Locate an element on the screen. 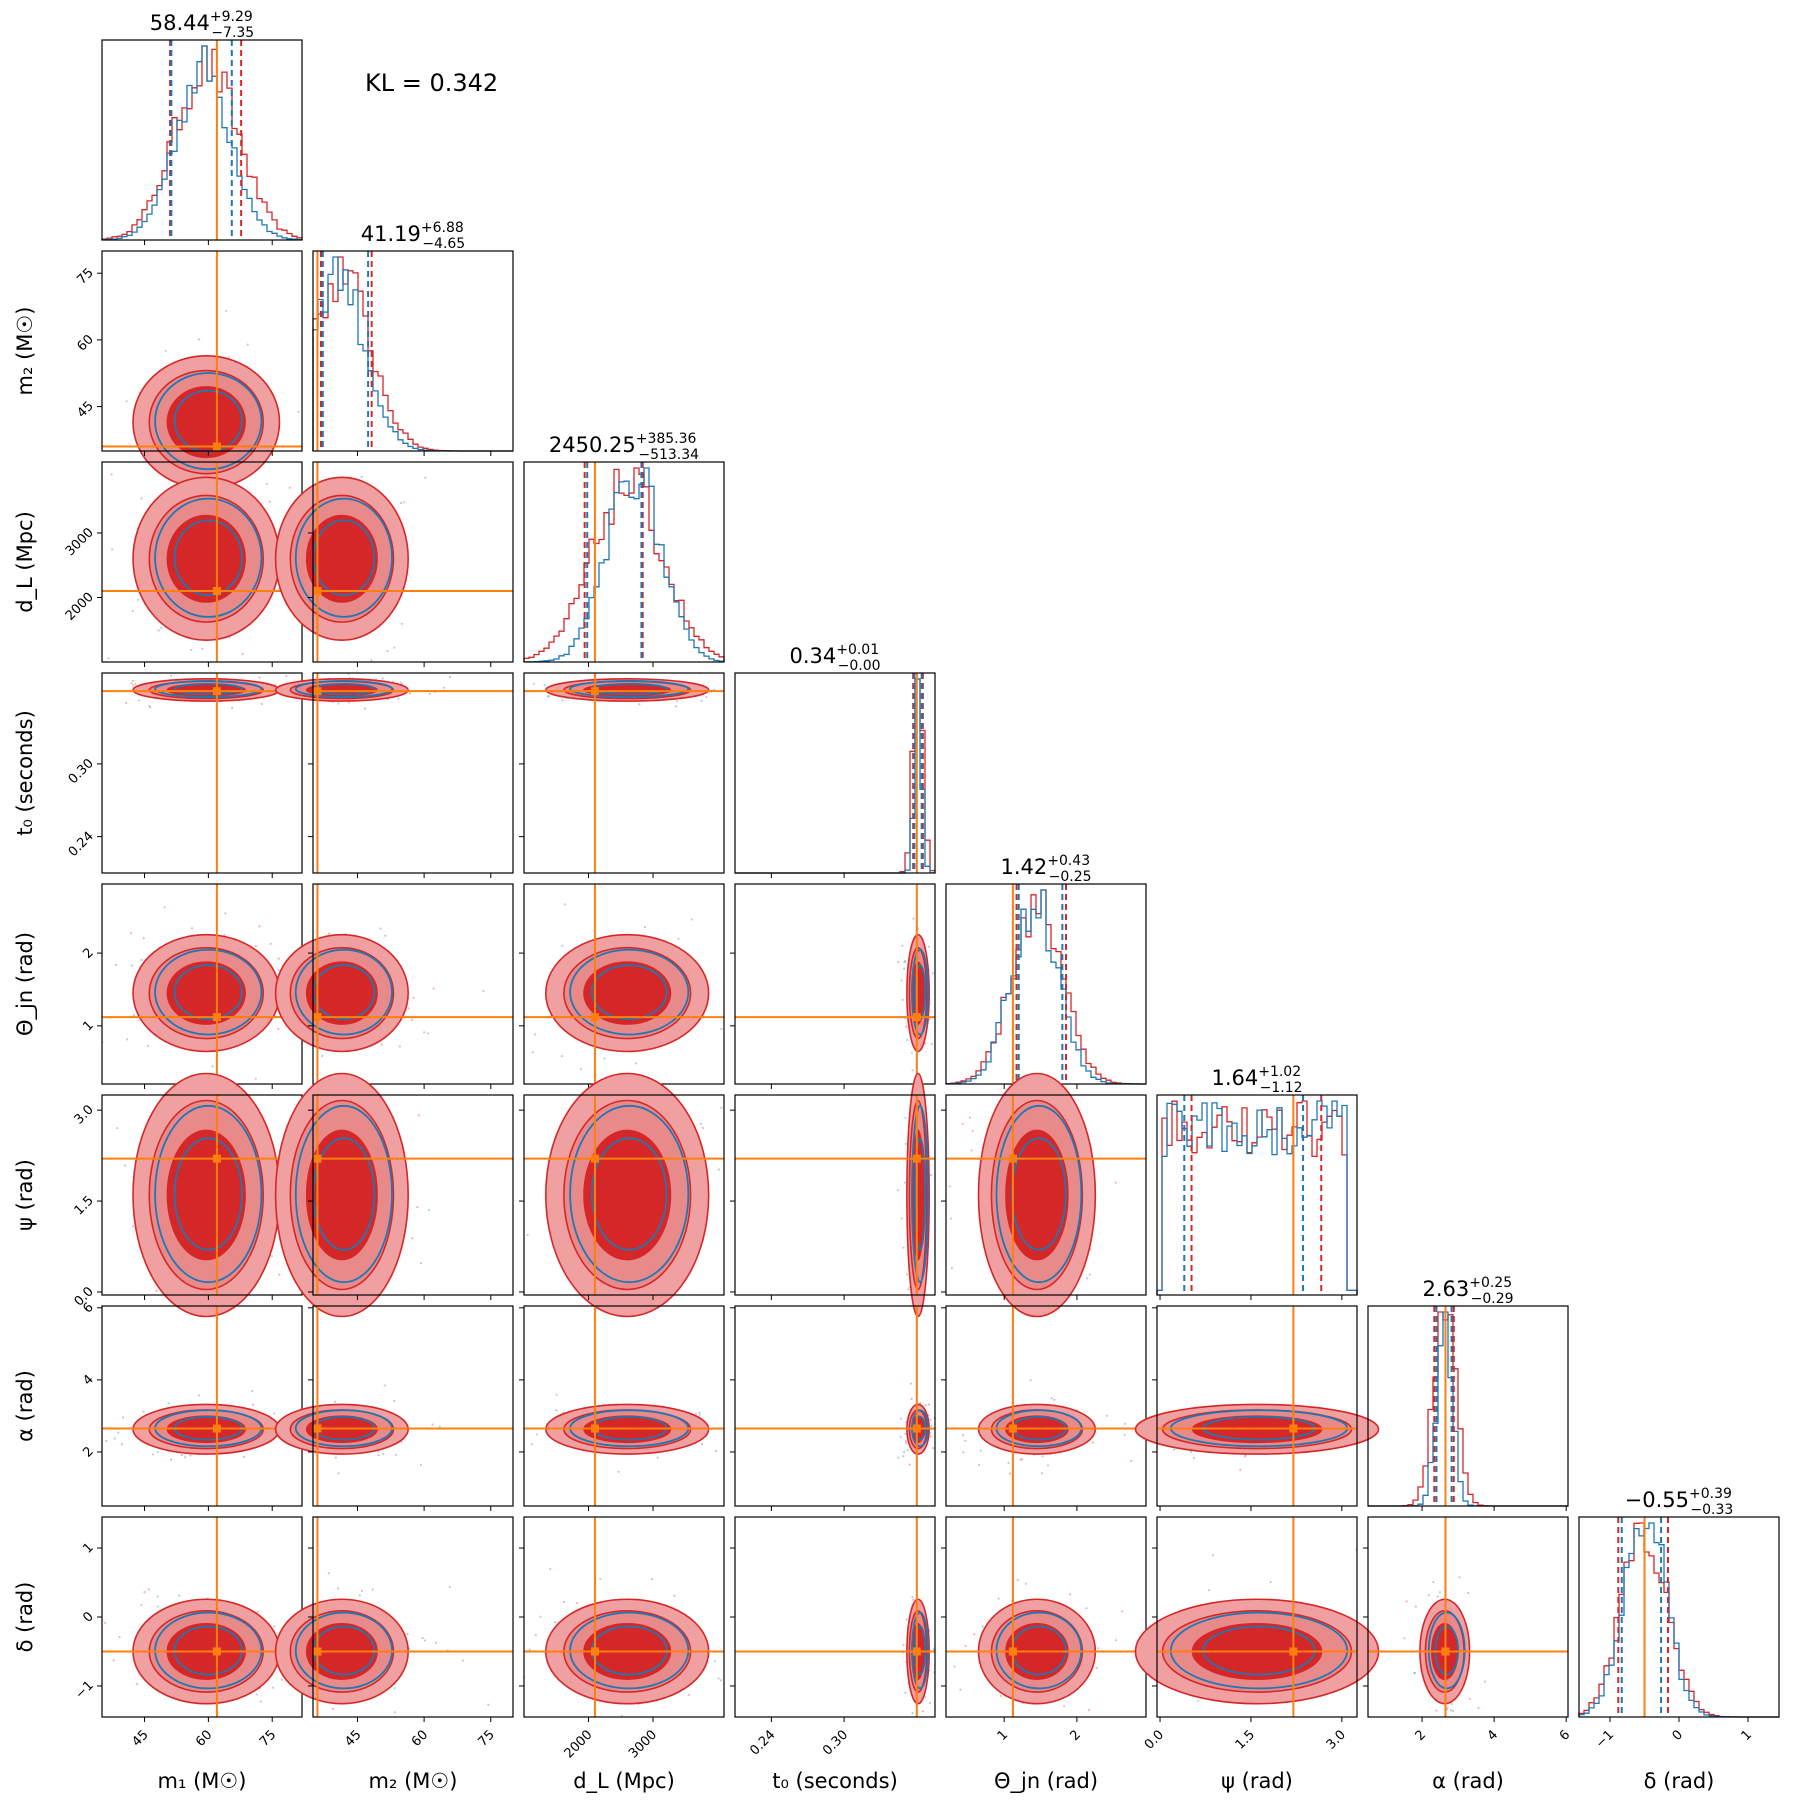  x-tick-label: 6 is located at coordinates (1565, 1735).